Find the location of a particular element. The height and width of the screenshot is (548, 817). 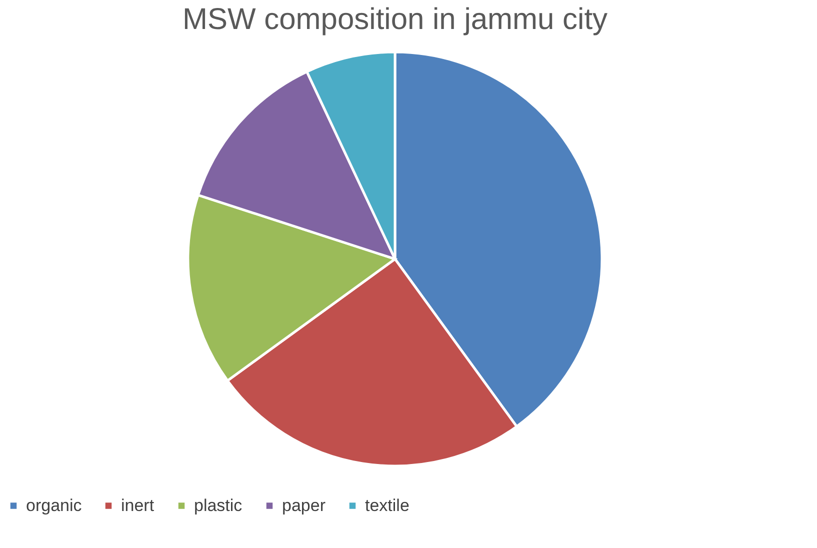

legend-label: textile is located at coordinates (387, 505).